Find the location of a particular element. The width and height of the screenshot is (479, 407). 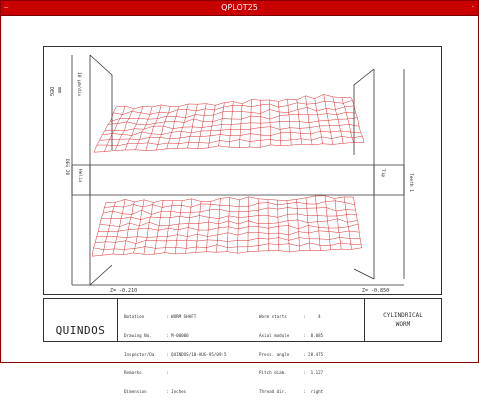

meta-value: : 4 is located at coordinates (312, 317).